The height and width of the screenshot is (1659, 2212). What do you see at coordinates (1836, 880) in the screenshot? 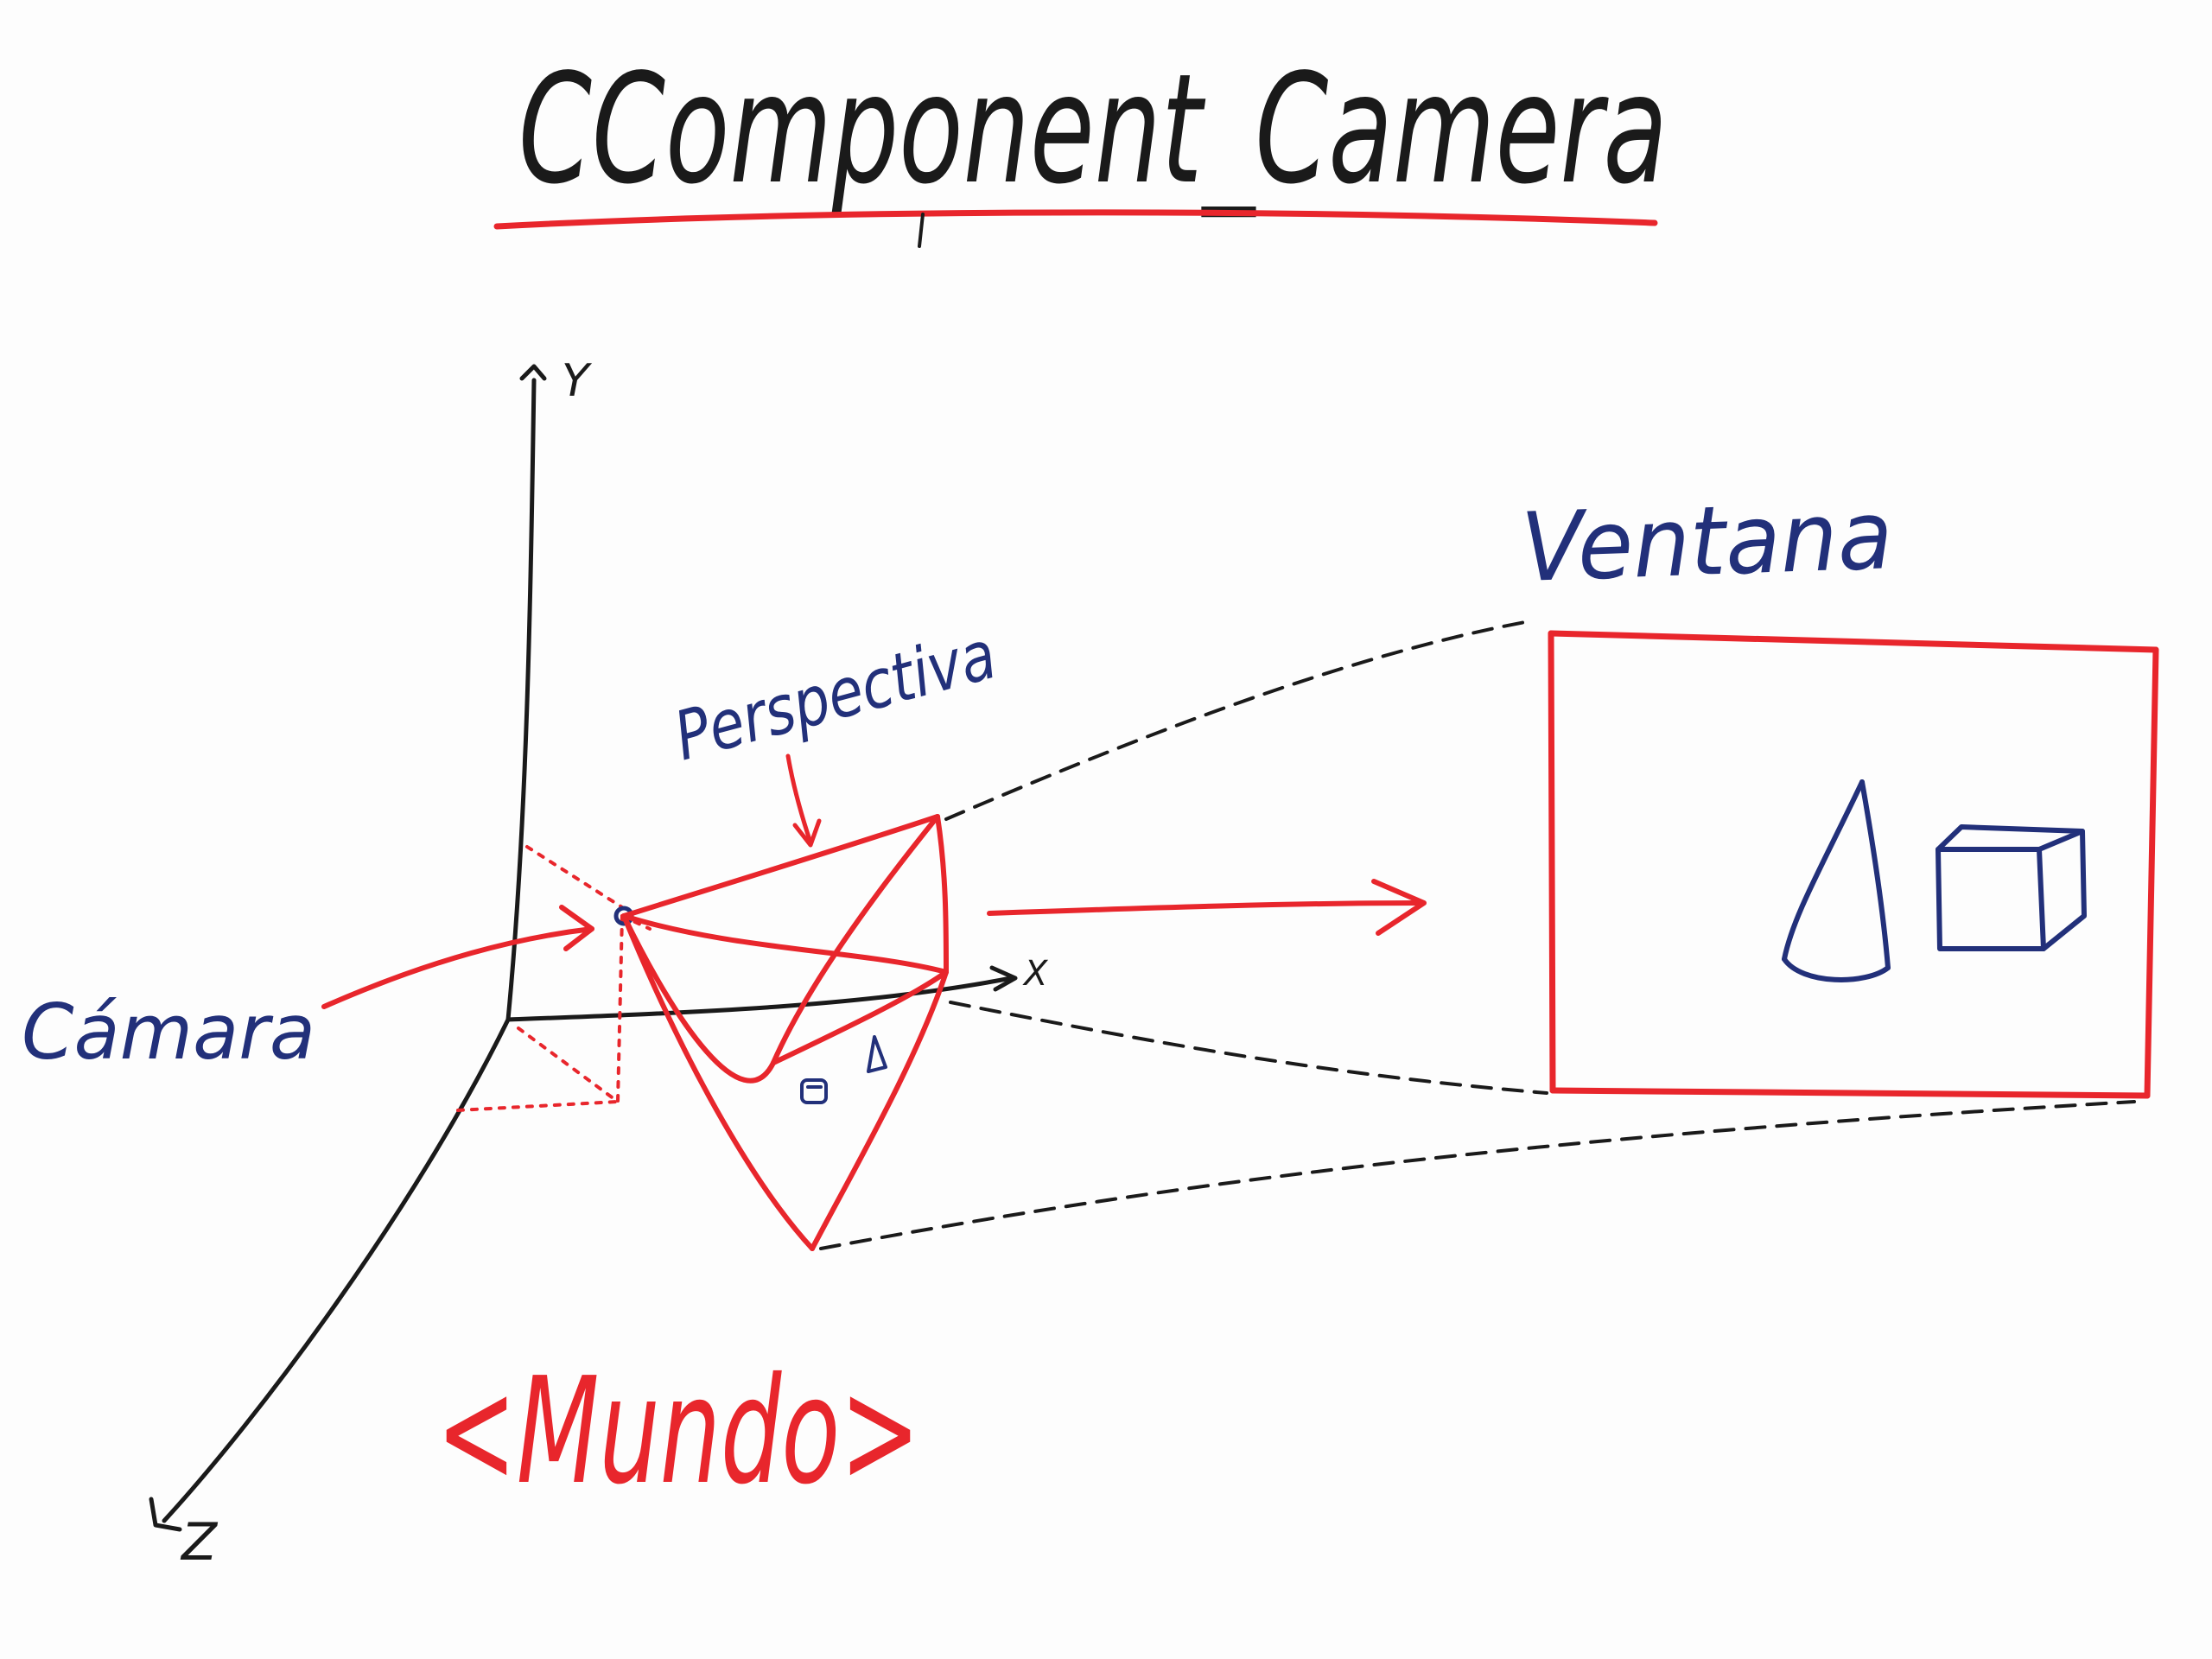
I see `cone-shape` at bounding box center [1836, 880].